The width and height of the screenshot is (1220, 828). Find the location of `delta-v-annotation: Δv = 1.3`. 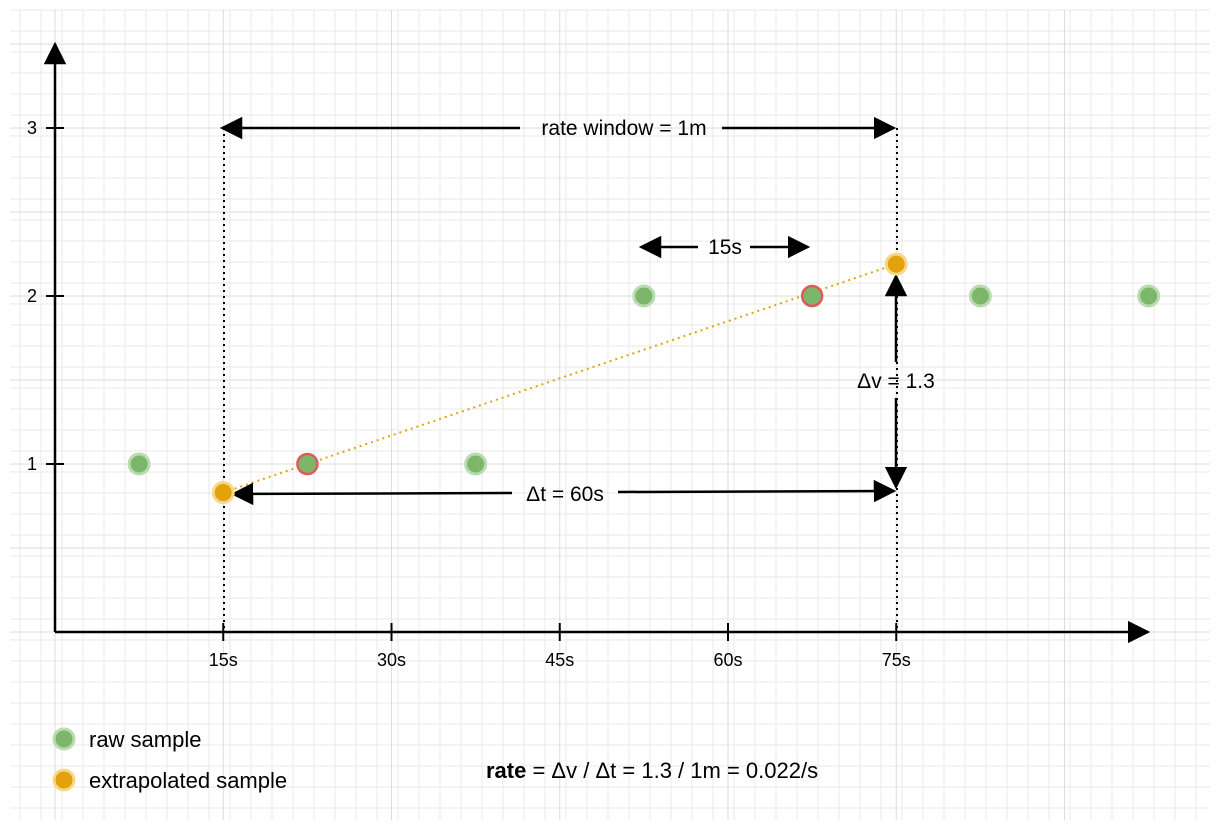

delta-v-annotation: Δv = 1.3 is located at coordinates (896, 381).